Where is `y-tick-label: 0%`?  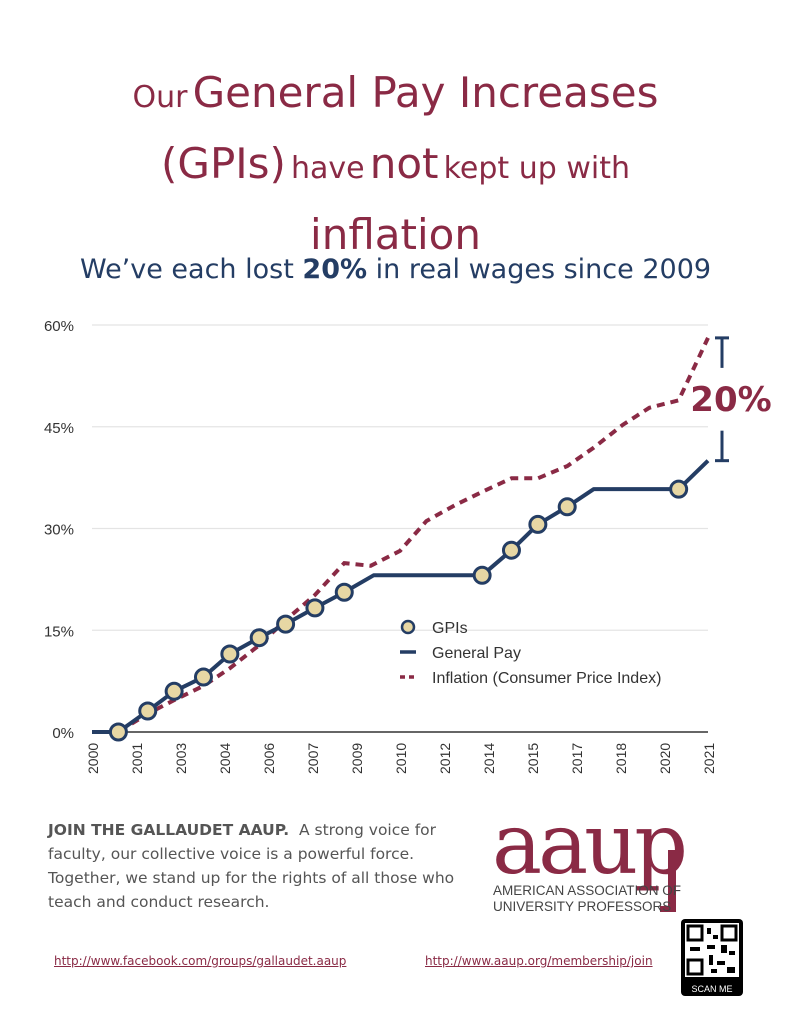
y-tick-label: 0% is located at coordinates (63, 733).